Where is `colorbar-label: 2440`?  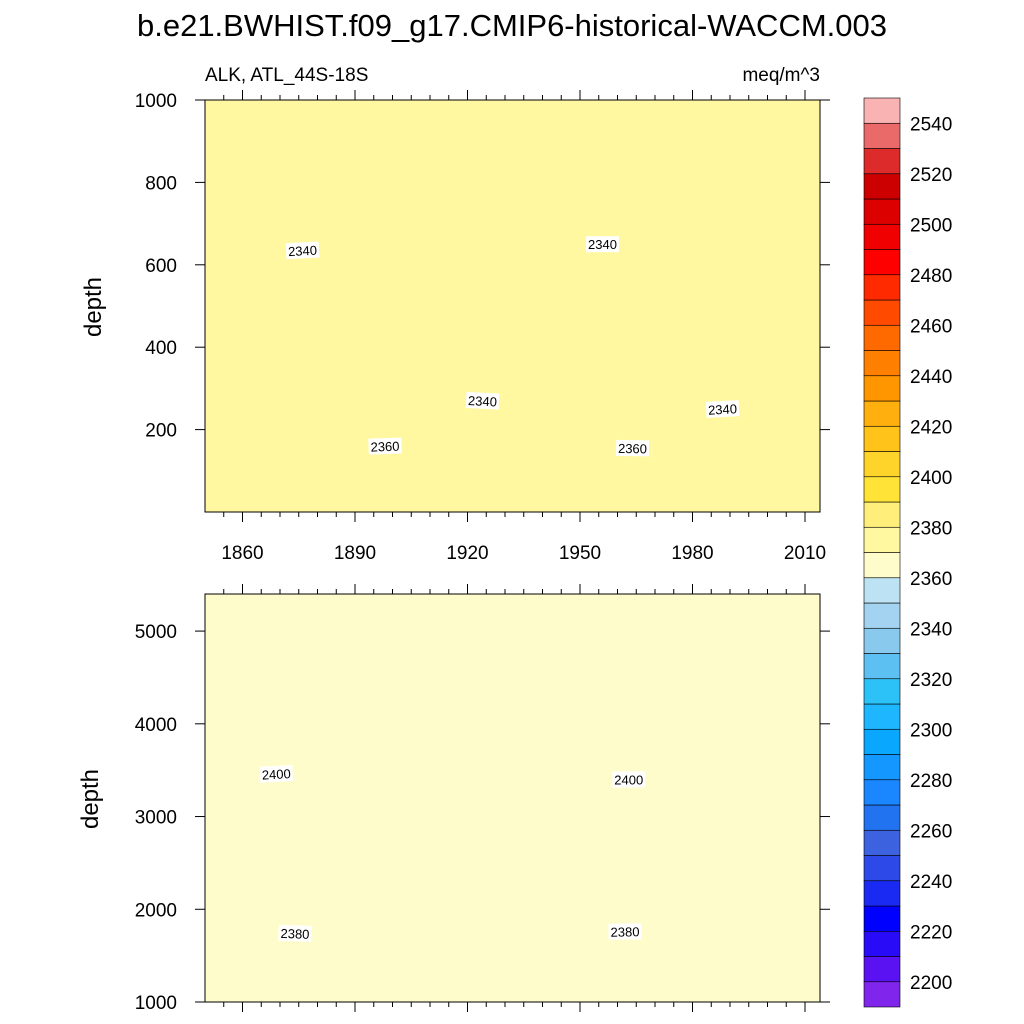 colorbar-label: 2440 is located at coordinates (931, 377).